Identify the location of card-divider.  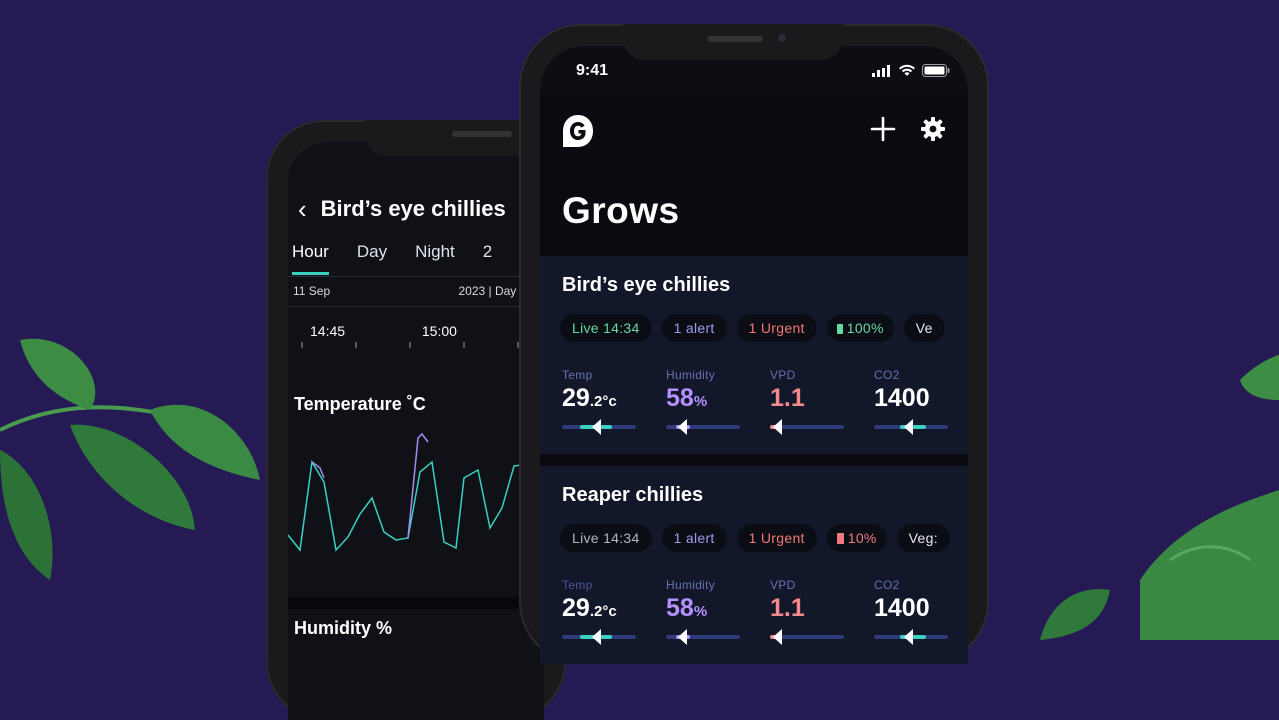
(754, 460).